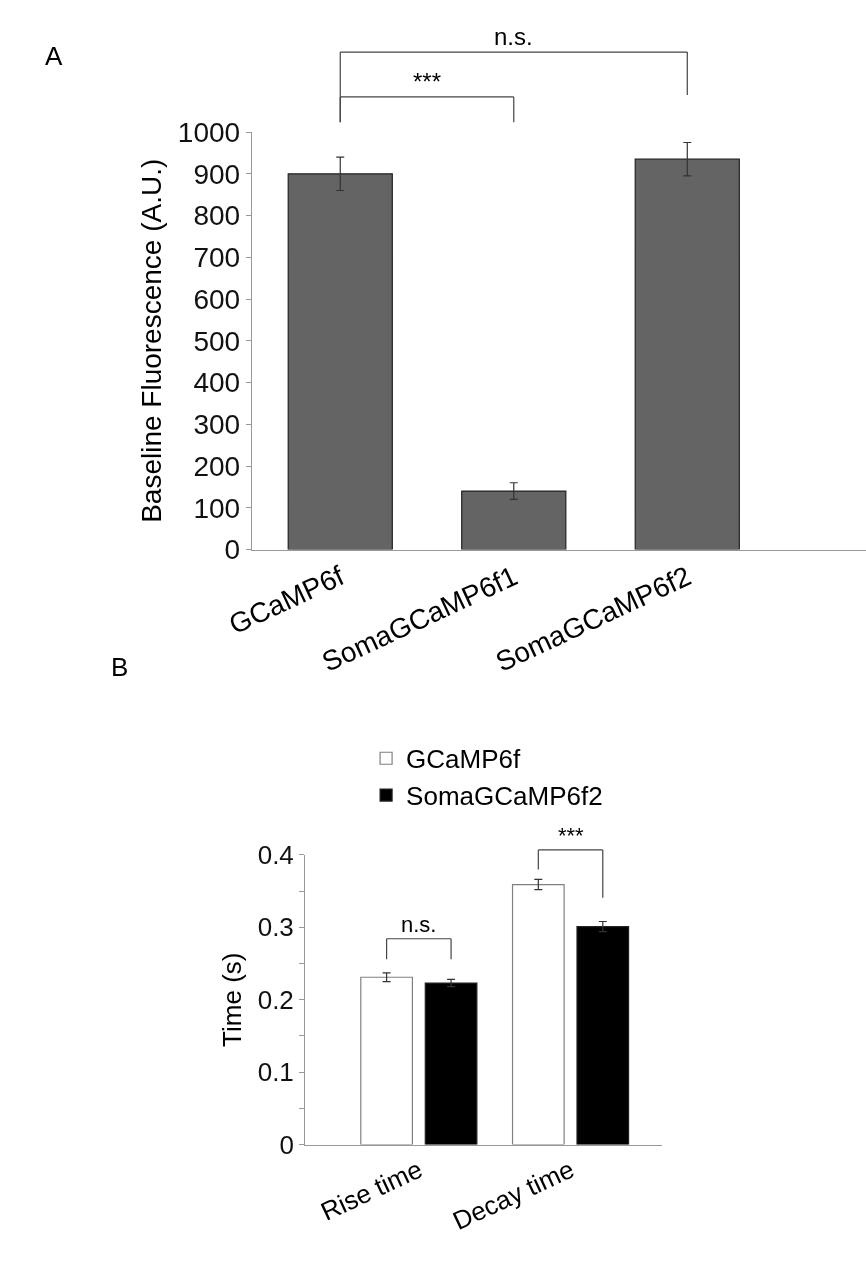 The image size is (866, 1262). I want to click on y-tick-label: 900, so click(217, 174).